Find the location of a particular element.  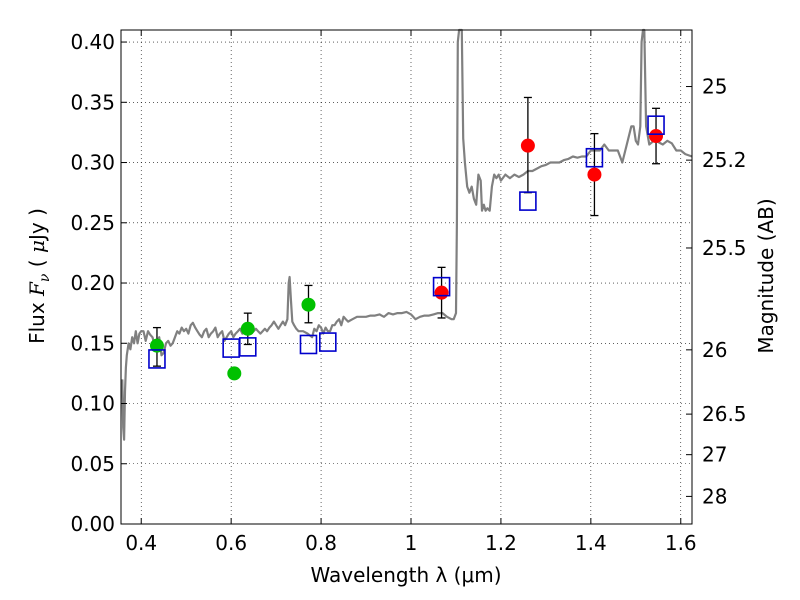

x-tick-label: 1 is located at coordinates (411, 543).